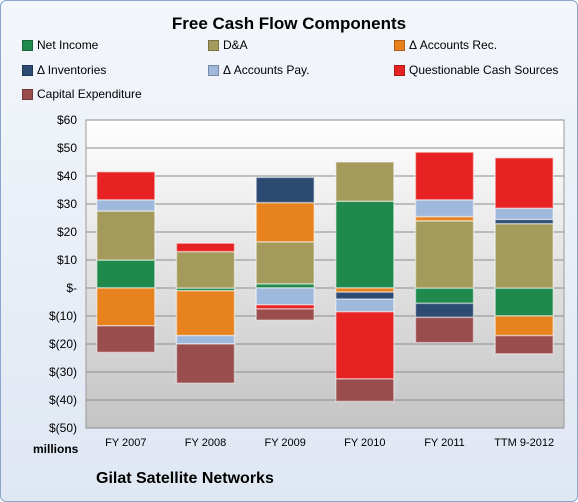  I want to click on y-tick-label: $(20), so click(63, 344).